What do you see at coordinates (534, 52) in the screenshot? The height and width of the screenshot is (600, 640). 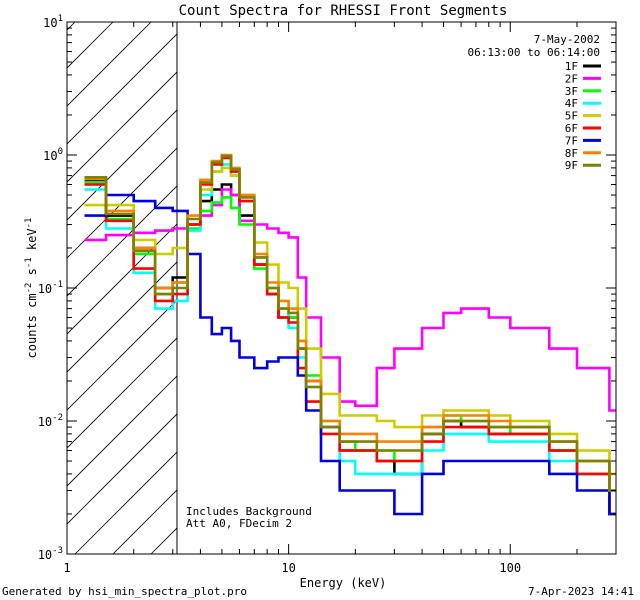 I see `time-range-label: 06:13:00 to 06:14:00` at bounding box center [534, 52].